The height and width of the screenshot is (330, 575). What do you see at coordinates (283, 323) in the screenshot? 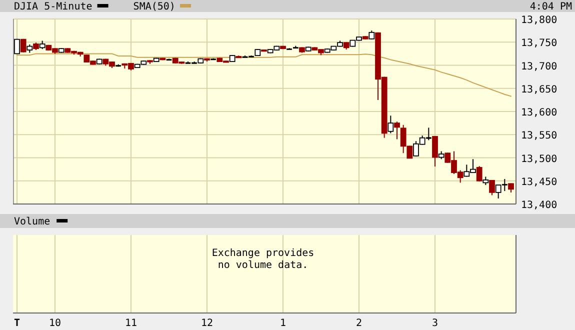
I see `category-label: 1` at bounding box center [283, 323].